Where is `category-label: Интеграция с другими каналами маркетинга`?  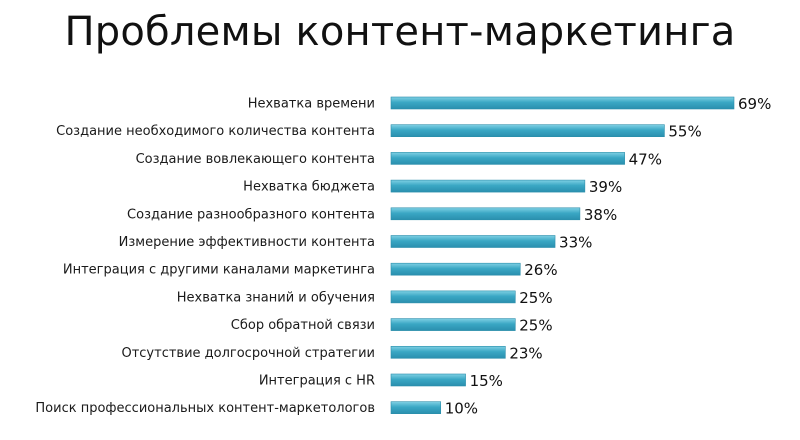
category-label: Интеграция с другими каналами маркетинга is located at coordinates (219, 270).